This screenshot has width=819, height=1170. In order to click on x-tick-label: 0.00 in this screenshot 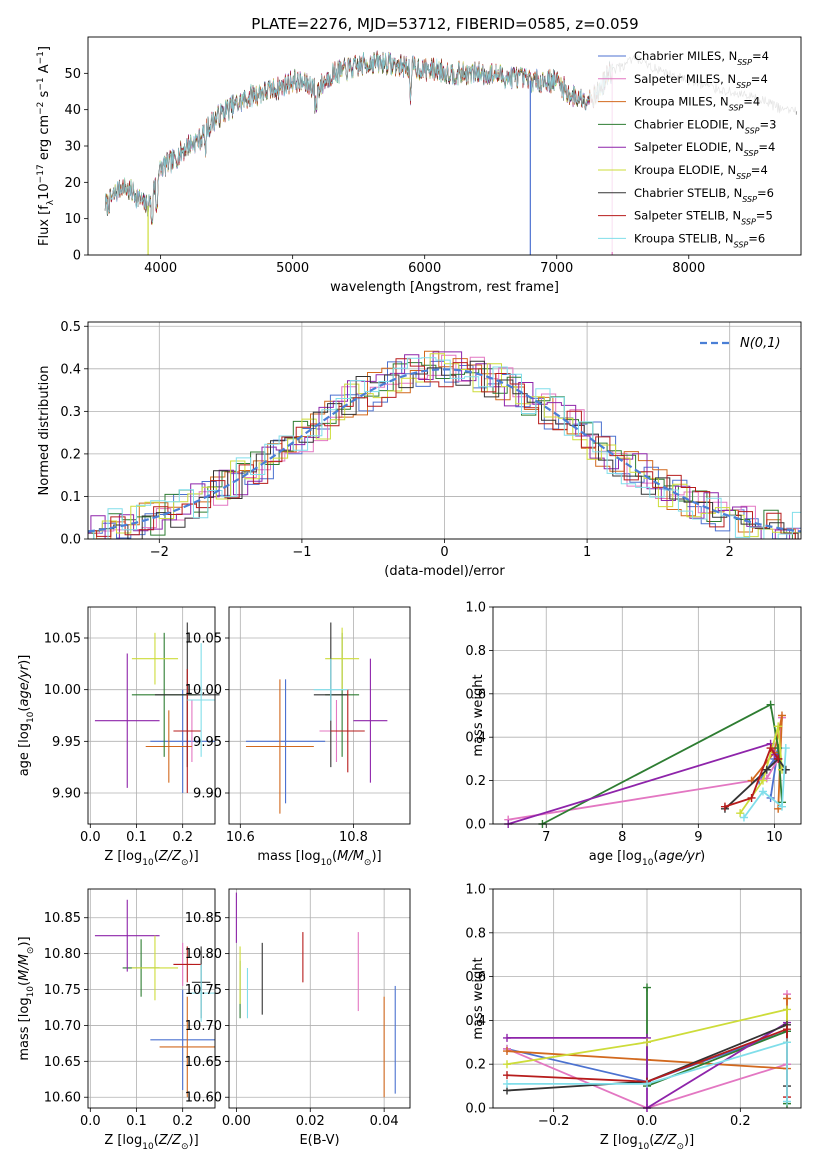, I will do `click(236, 1121)`.